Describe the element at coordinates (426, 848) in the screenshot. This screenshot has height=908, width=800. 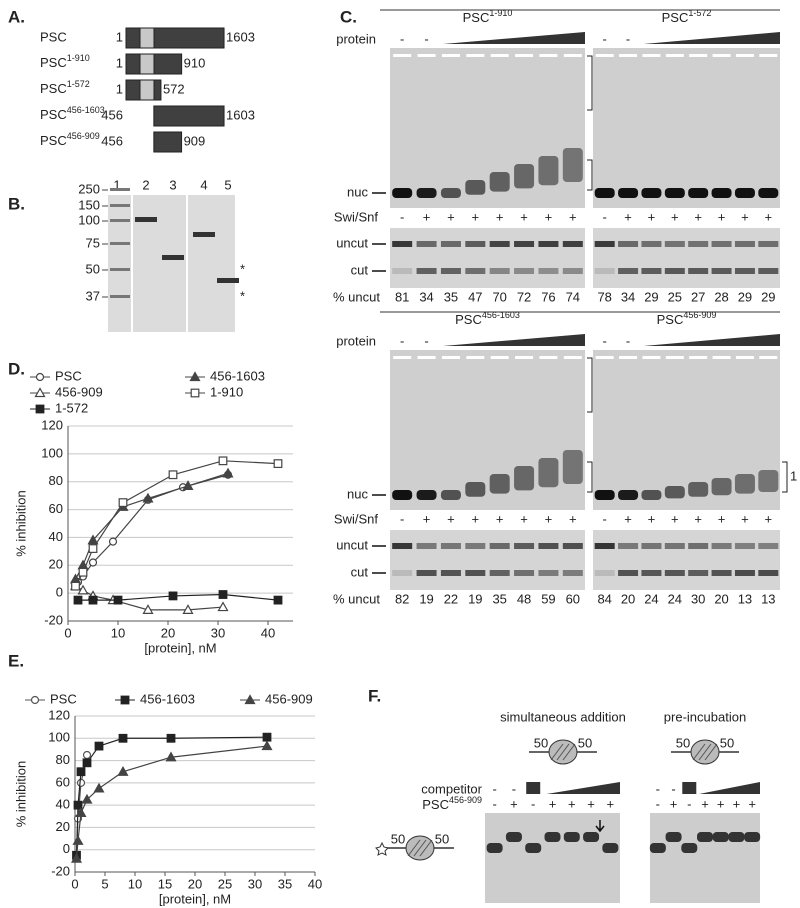
I see `hatch` at that location.